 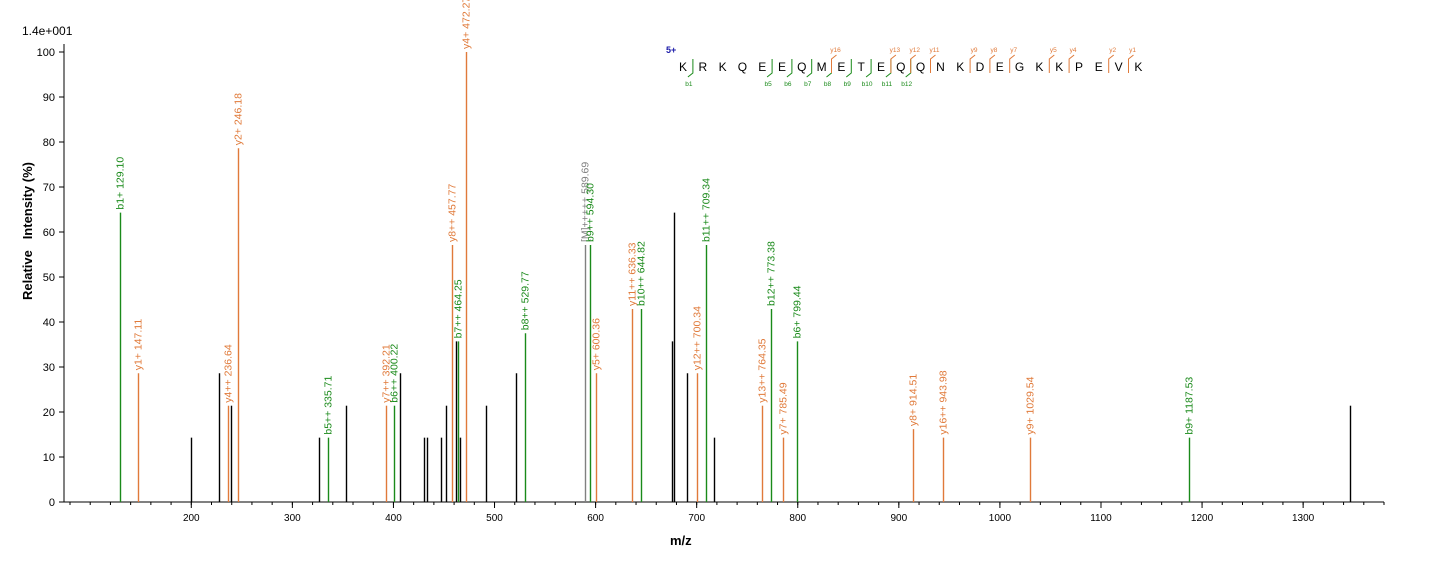 I want to click on x-axis-label: m/z, so click(x=681, y=540).